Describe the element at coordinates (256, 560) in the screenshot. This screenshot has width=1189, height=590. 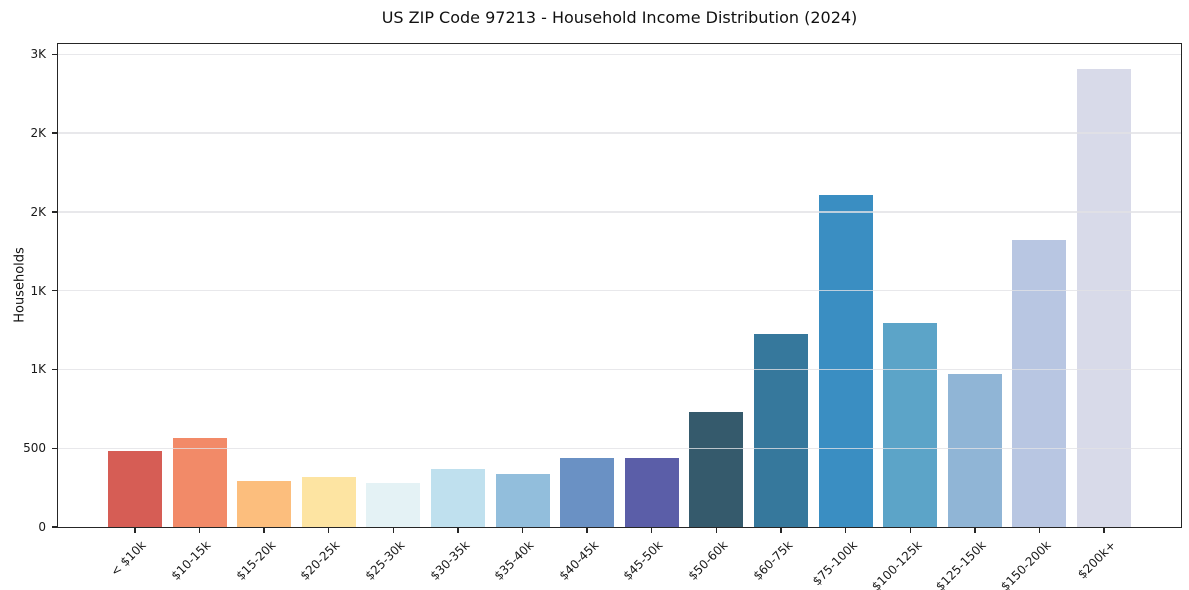
I see `x-tick-label: $15-20k` at that location.